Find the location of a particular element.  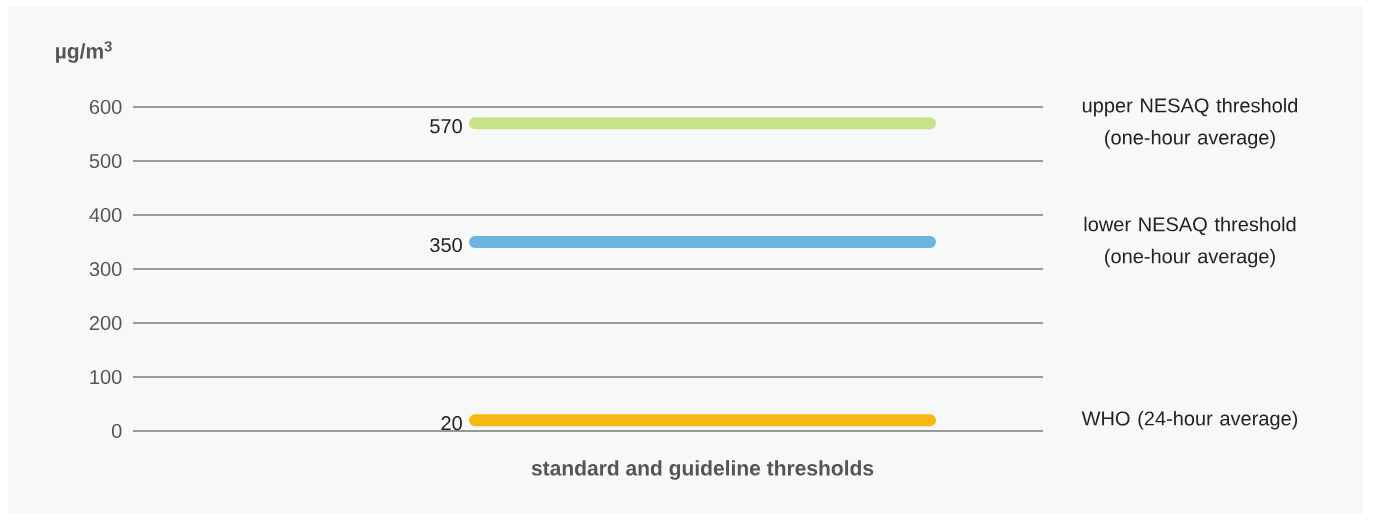

y-tick-label: 0 is located at coordinates (116, 431).